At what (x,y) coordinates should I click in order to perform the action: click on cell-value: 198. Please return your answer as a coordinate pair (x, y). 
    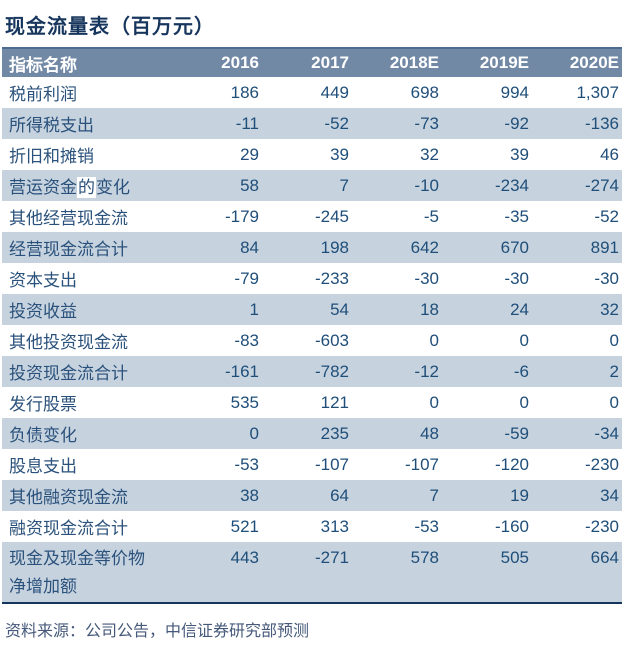
    Looking at the image, I should click on (307, 247).